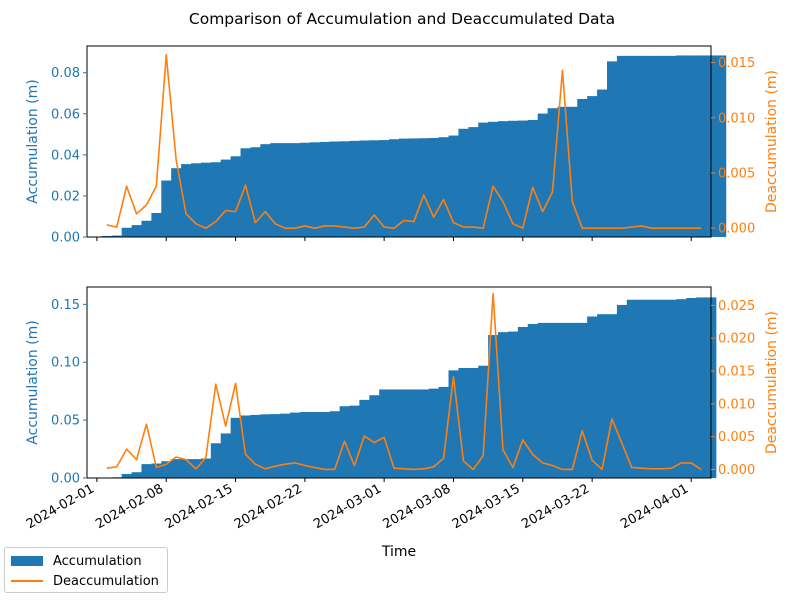 The width and height of the screenshot is (789, 601). I want to click on chart-legend: Accumulation Deaccumulation, so click(86, 570).